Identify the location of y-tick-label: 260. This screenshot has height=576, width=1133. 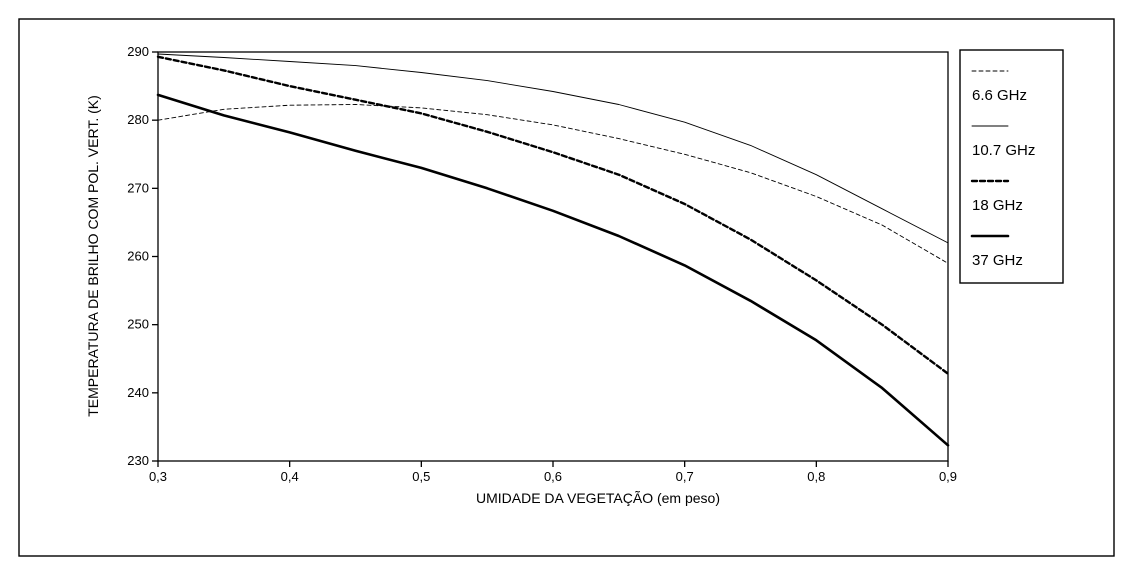
(138, 256).